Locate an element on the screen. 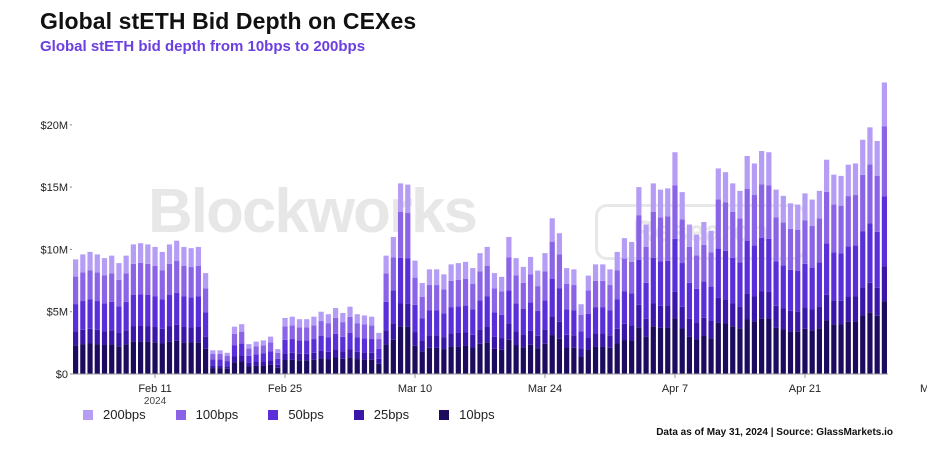 This screenshot has height=469, width=927. x-tick-label: May 5 is located at coordinates (923, 389).